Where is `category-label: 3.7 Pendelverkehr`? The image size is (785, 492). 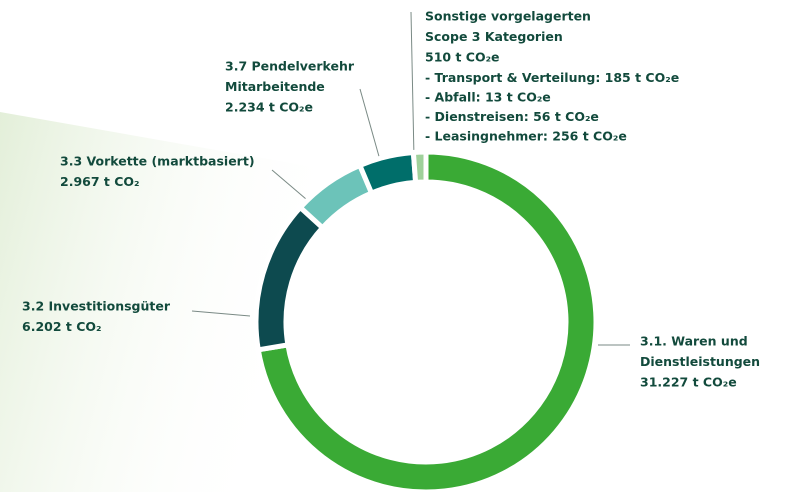
category-label: 3.7 Pendelverkehr is located at coordinates (290, 66).